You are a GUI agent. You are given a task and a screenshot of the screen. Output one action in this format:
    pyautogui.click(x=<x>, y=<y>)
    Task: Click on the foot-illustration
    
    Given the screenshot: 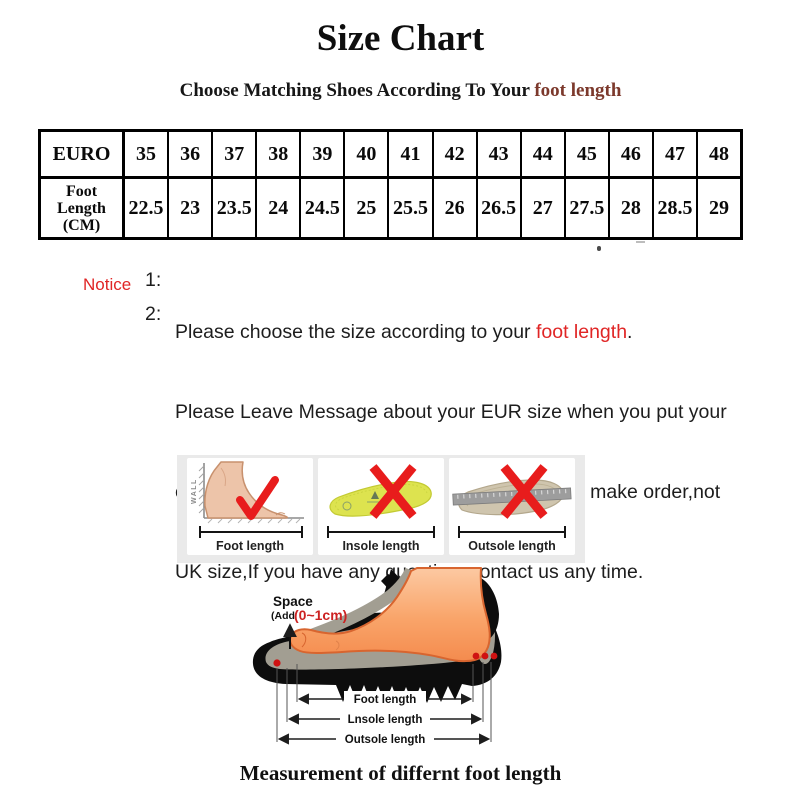 What is the action you would take?
    pyautogui.click(x=246, y=490)
    